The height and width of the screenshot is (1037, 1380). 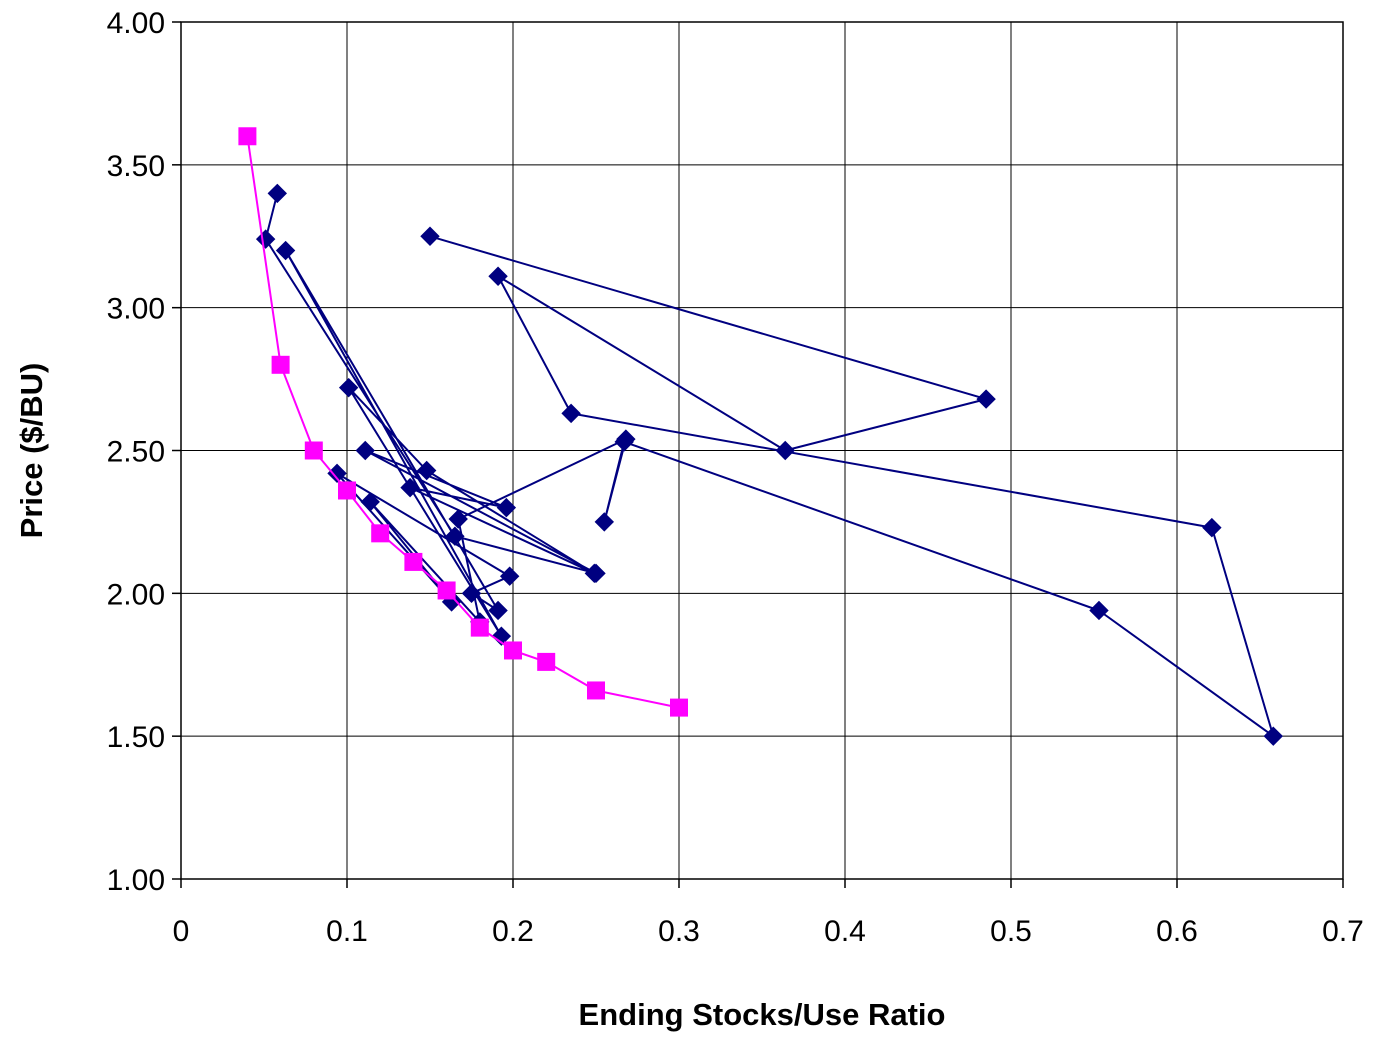 What do you see at coordinates (31, 451) in the screenshot?
I see `y-axis-title: Price ($/BU)` at bounding box center [31, 451].